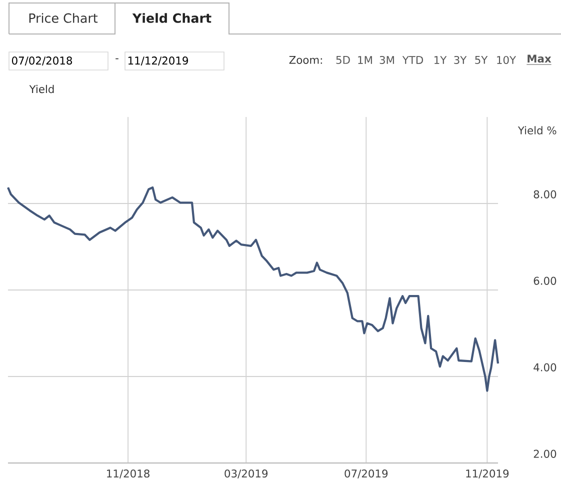  Describe the element at coordinates (172, 18) in the screenshot. I see `text: Yield Chart` at that location.